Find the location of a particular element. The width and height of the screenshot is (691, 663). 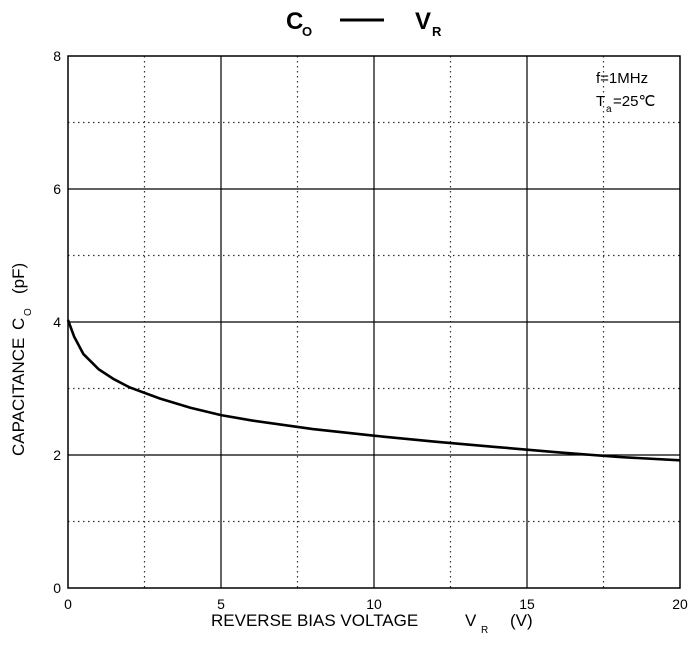

x-axis-label: REVERSE BIAS VOLTAGE V R (V) is located at coordinates (372, 623).